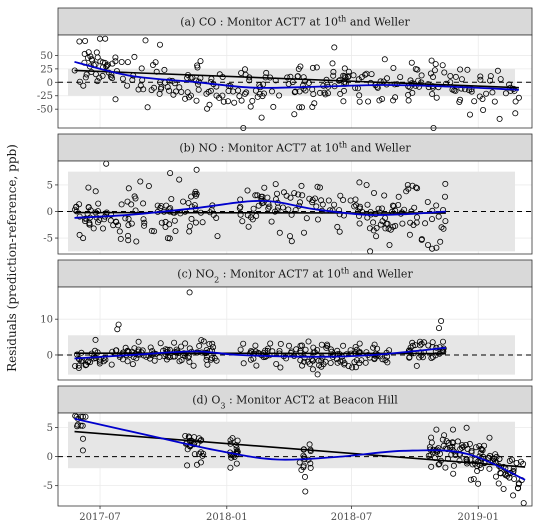 This screenshot has height=526, width=550. I want to click on smooth-trend-line, so click(300, 449).